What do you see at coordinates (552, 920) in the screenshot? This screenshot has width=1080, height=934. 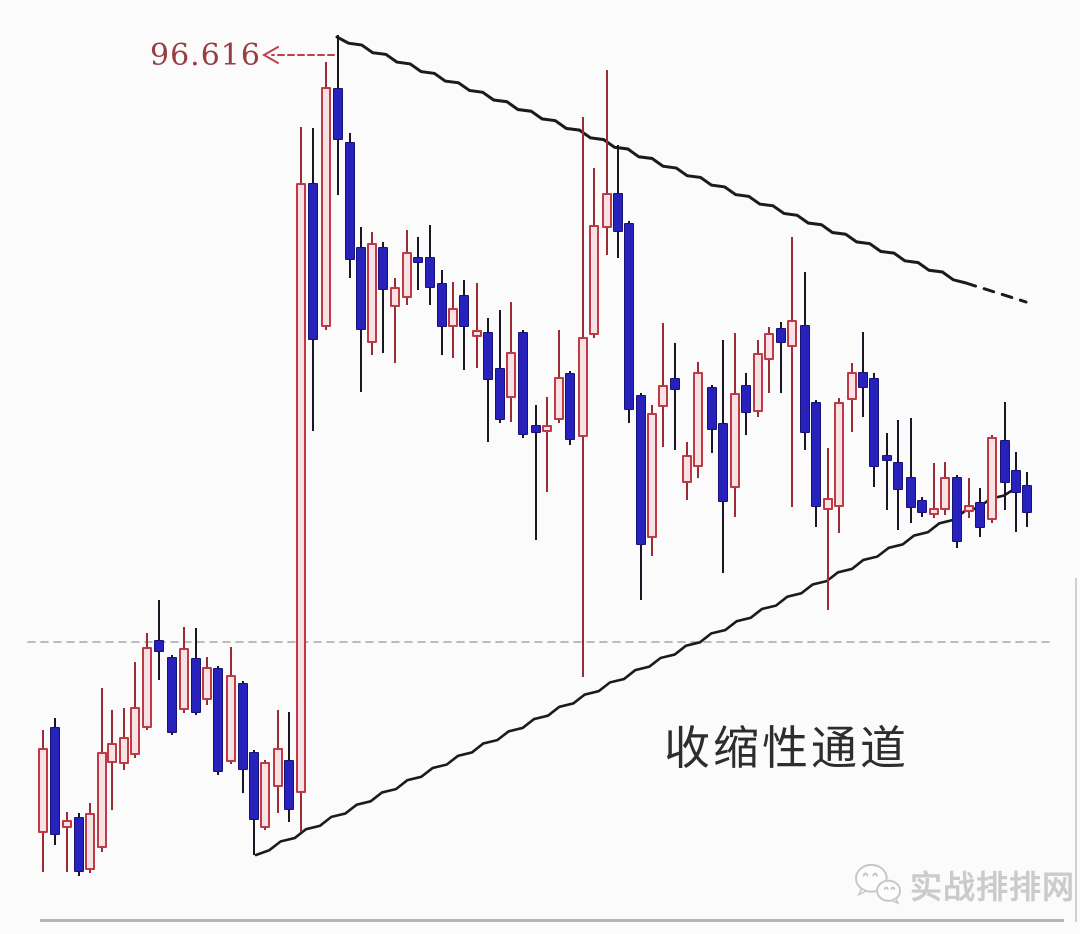 I see `bottom-border-line` at bounding box center [552, 920].